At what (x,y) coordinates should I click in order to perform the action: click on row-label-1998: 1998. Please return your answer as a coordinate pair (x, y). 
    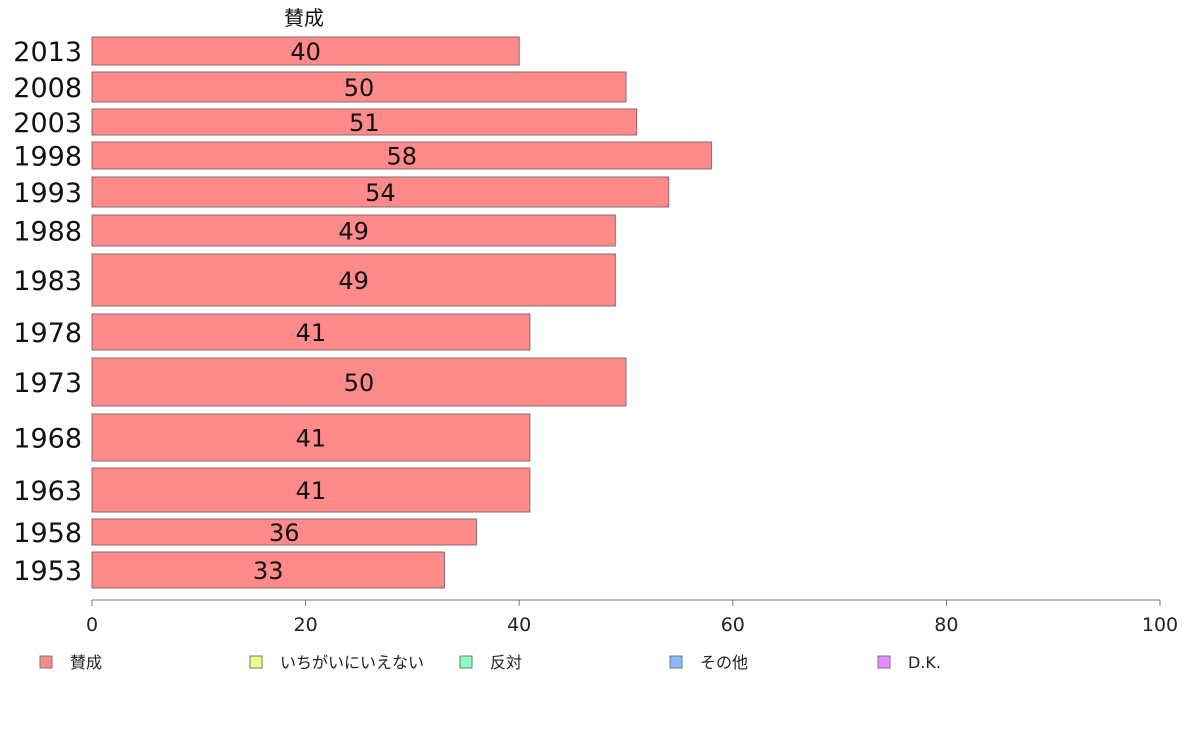
    Looking at the image, I should click on (47, 157).